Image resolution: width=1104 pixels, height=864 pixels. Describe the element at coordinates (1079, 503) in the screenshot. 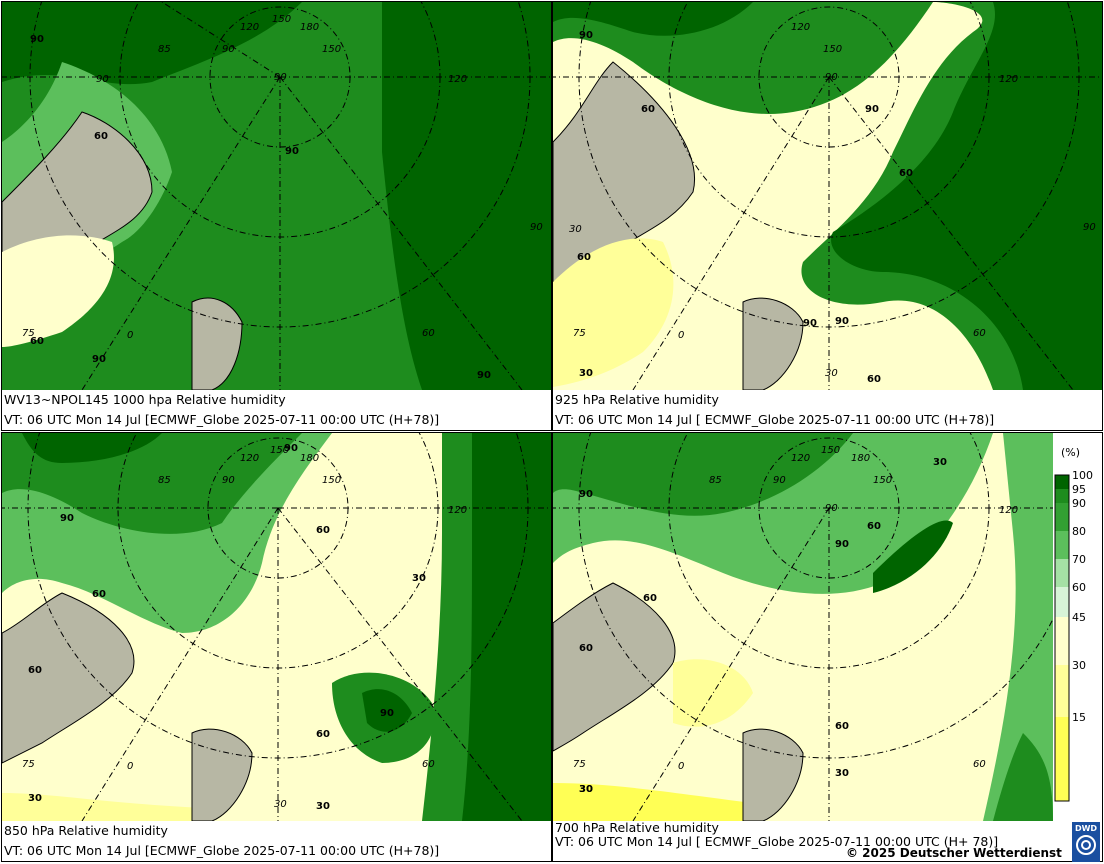

I see `legend-tick-label: 90` at that location.